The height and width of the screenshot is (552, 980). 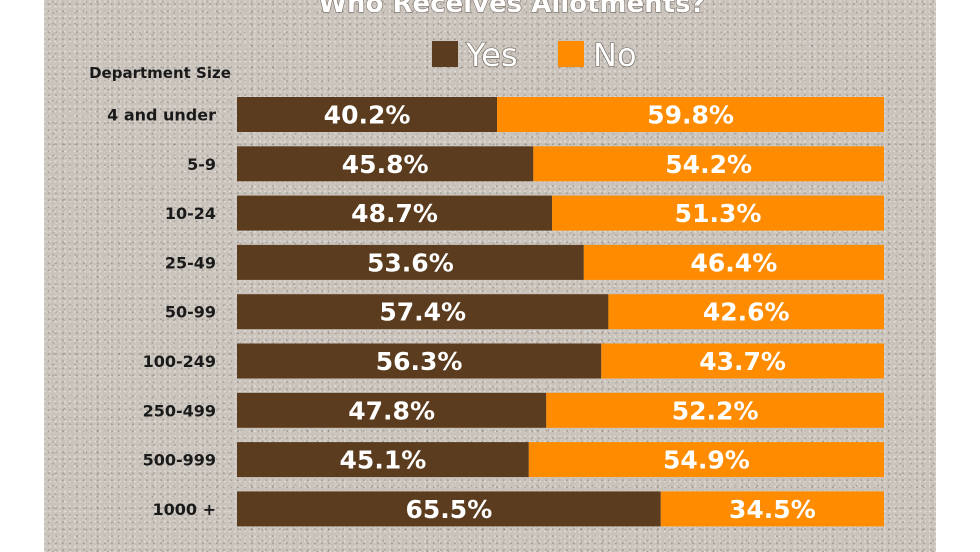 I want to click on x-axis-ticks: 0% 10% 20% 30% 40% 50% 60% 70% 80% 90% 100%, so click(x=565, y=550).